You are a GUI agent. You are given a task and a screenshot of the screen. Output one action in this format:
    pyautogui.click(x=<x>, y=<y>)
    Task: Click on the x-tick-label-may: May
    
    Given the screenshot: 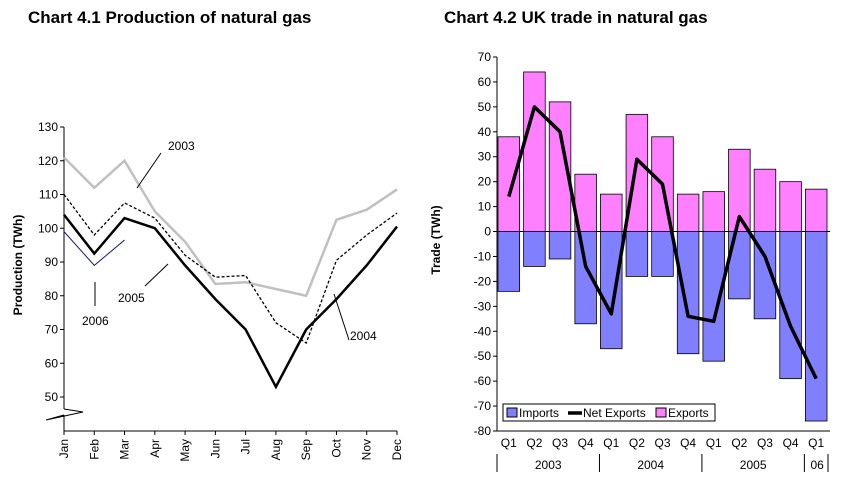 What is the action you would take?
    pyautogui.click(x=185, y=450)
    